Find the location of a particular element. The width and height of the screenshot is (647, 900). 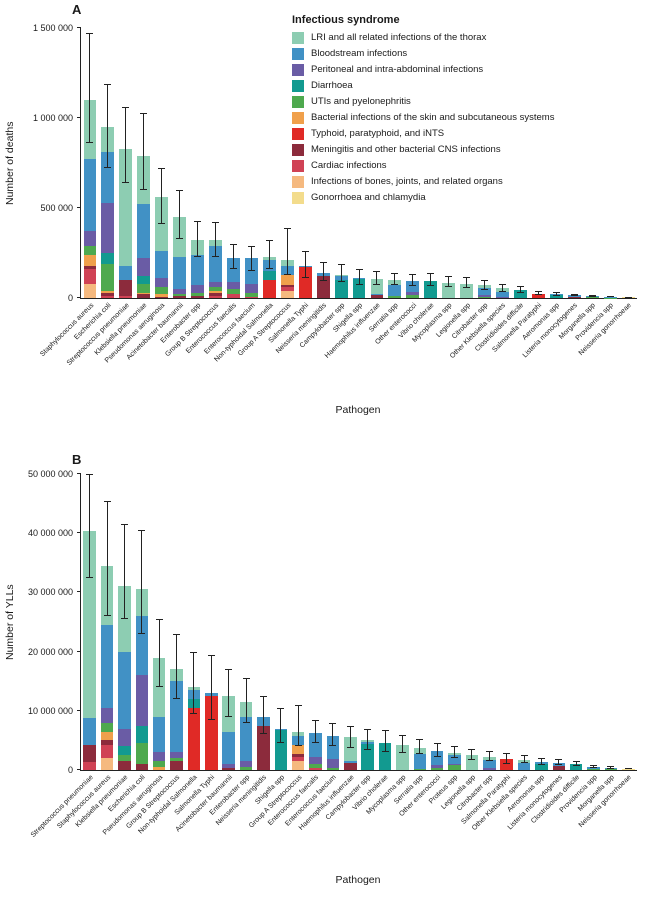

bar-group: Citrobacter spp is located at coordinates (477, 643).